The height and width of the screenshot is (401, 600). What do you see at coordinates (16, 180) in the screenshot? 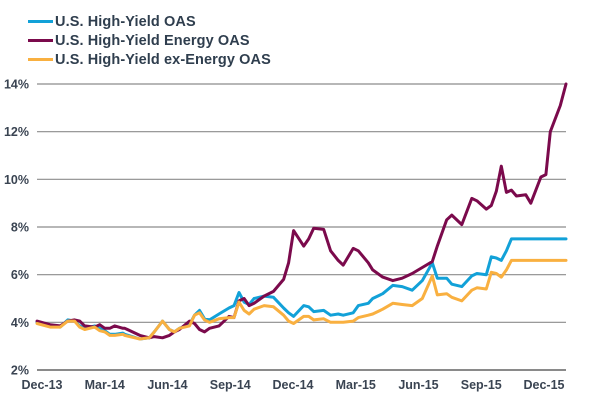
I see `y-tick-label: 10%` at bounding box center [16, 180].